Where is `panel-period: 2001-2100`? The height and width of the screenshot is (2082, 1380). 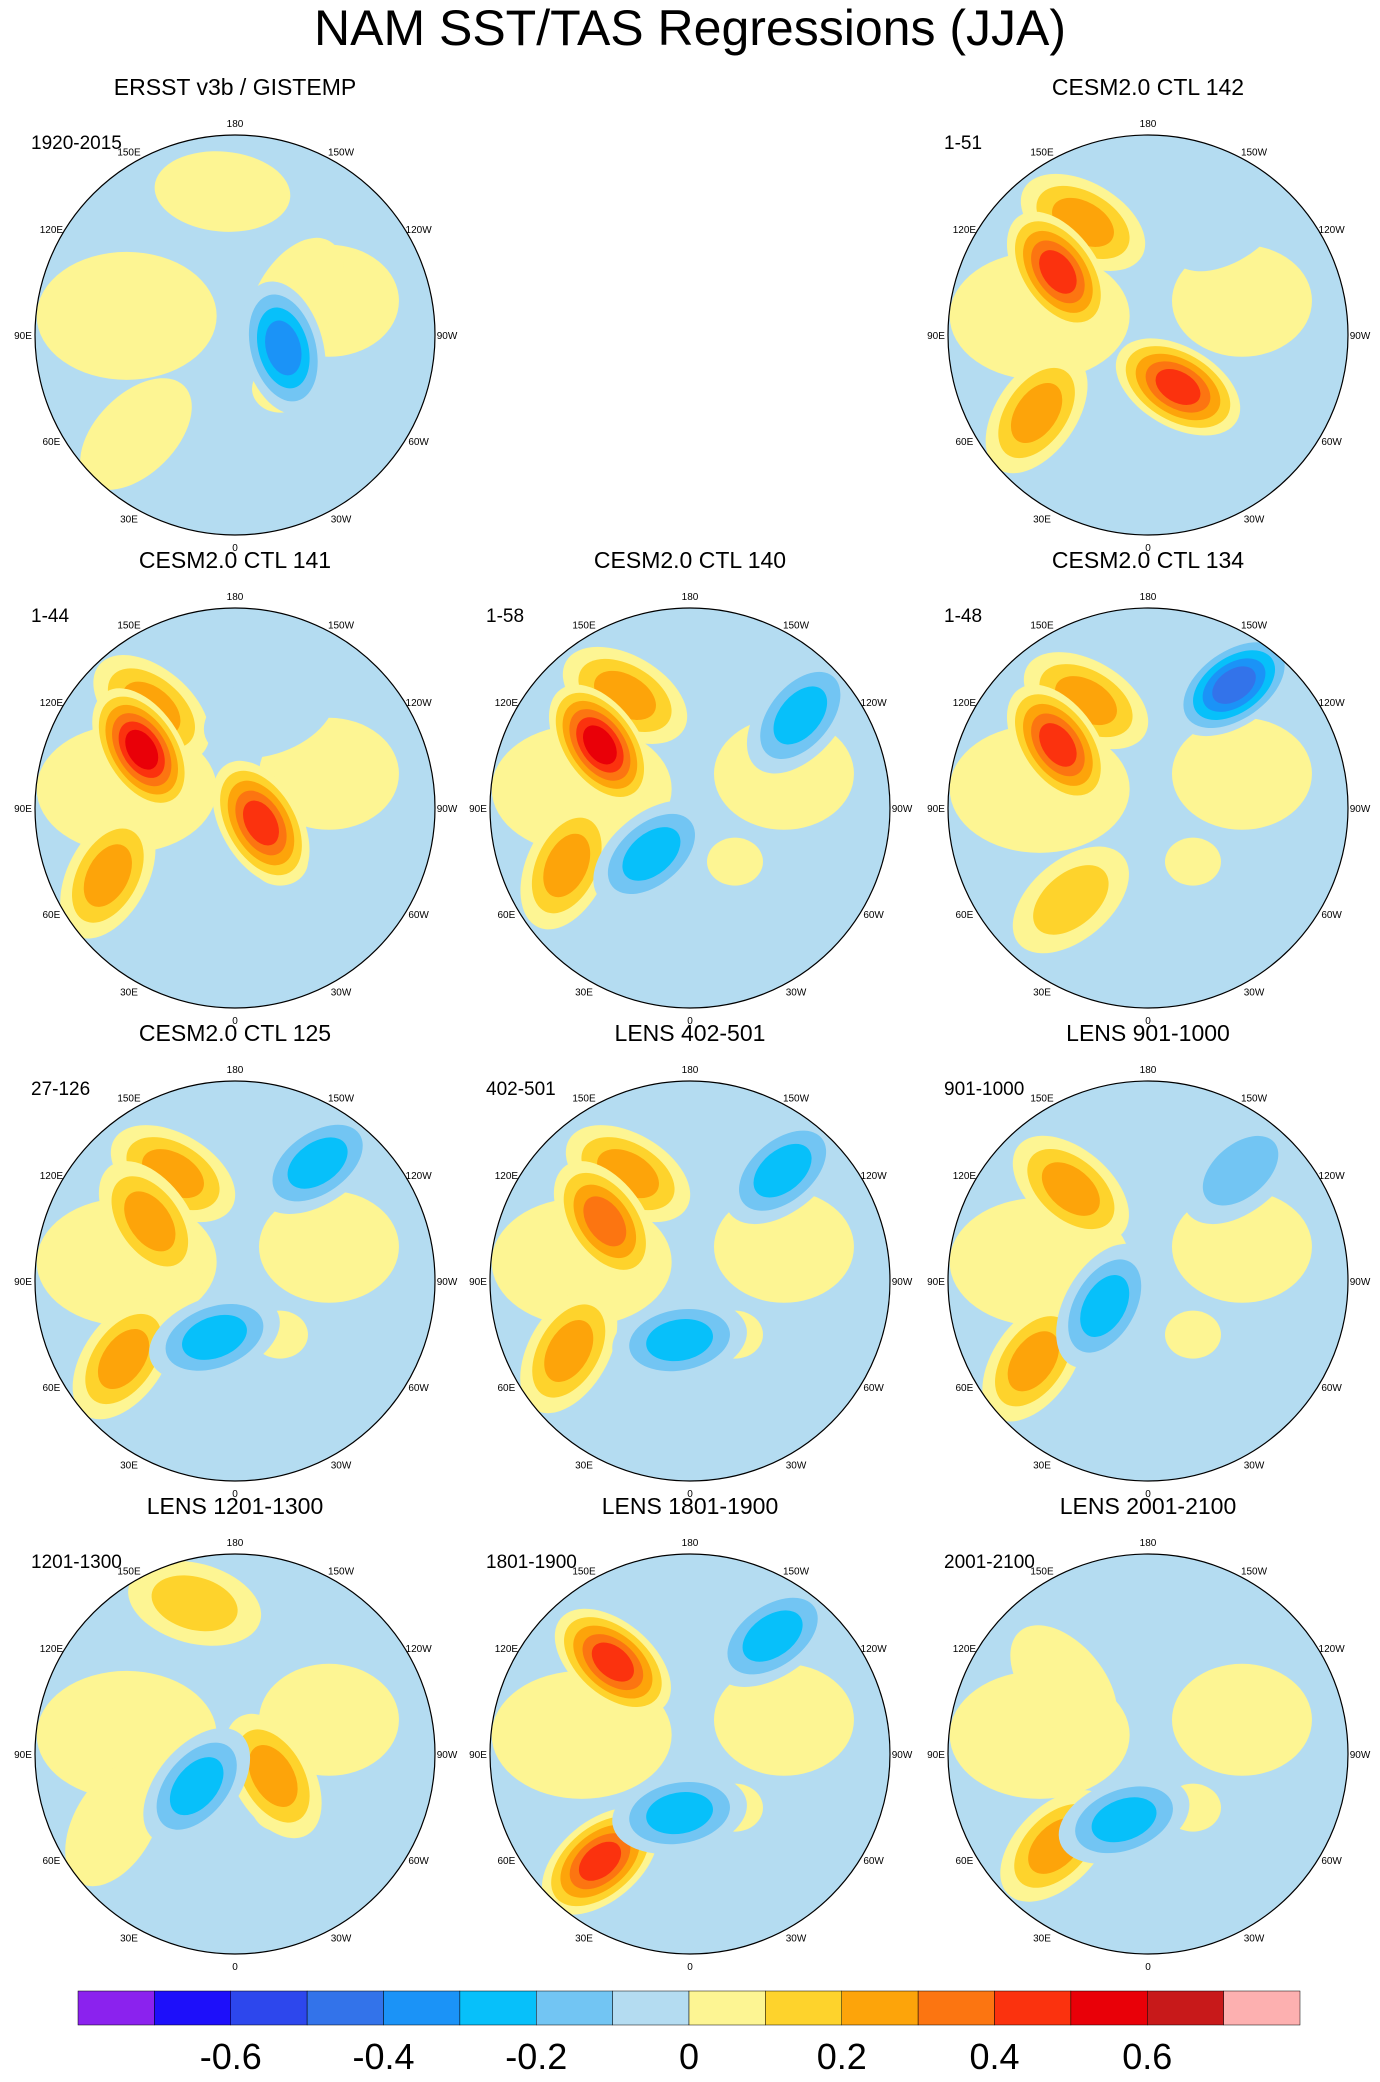
panel-period: 2001-2100 is located at coordinates (989, 1562).